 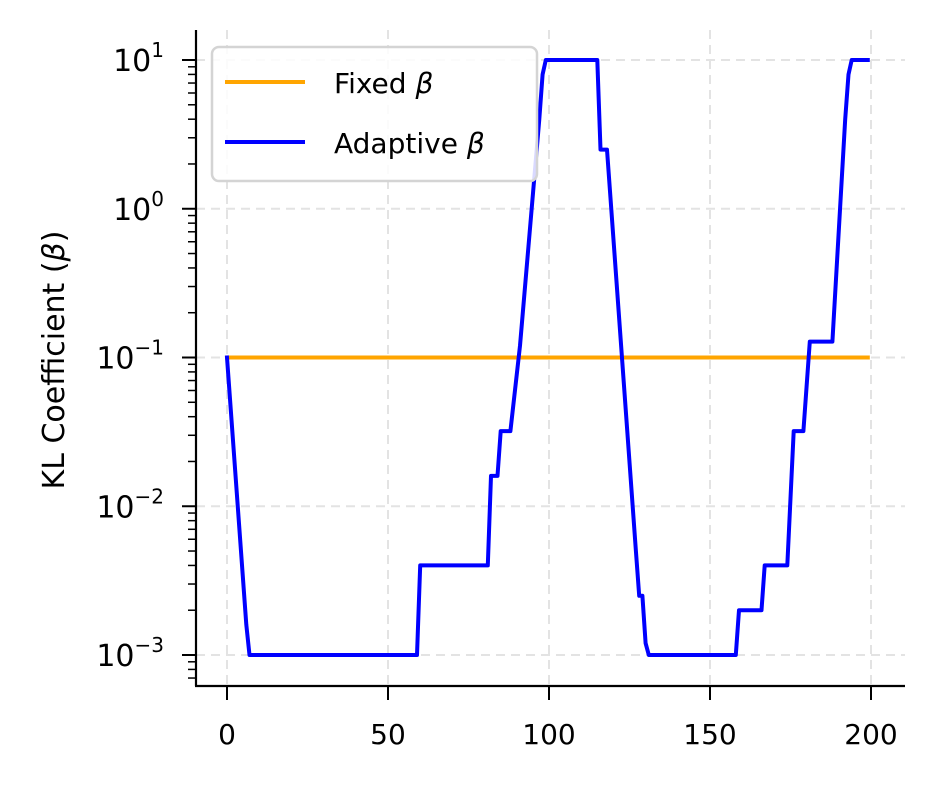 What do you see at coordinates (709, 734) in the screenshot?
I see `x-tick-label: 150` at bounding box center [709, 734].